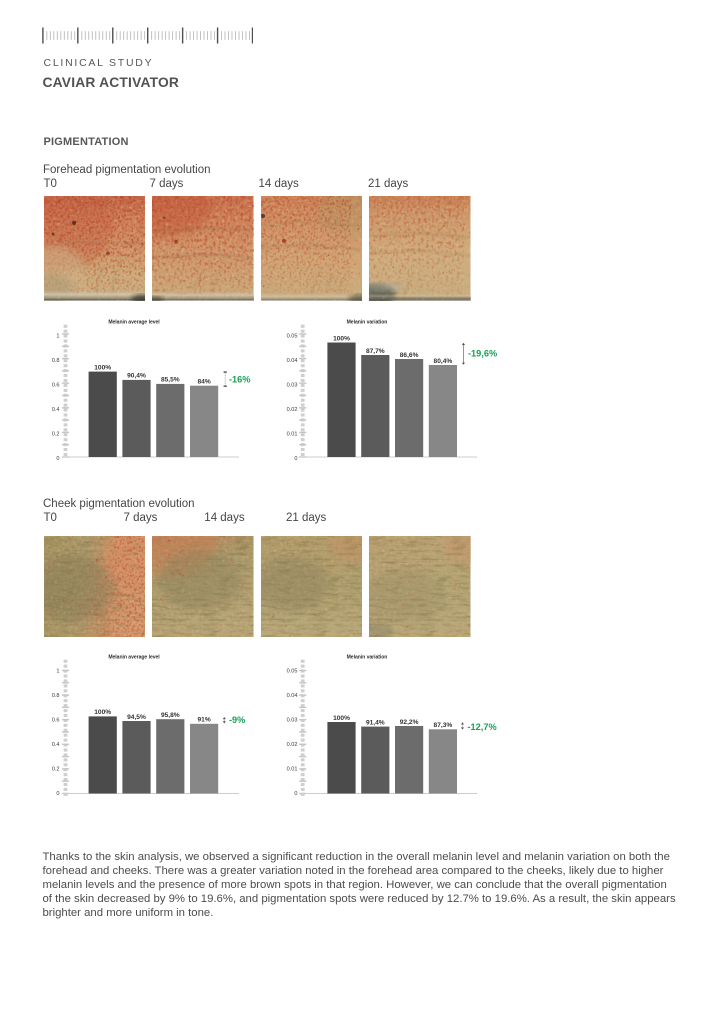 The width and height of the screenshot is (724, 1024). I want to click on svg-text: 87,7%, so click(375, 351).